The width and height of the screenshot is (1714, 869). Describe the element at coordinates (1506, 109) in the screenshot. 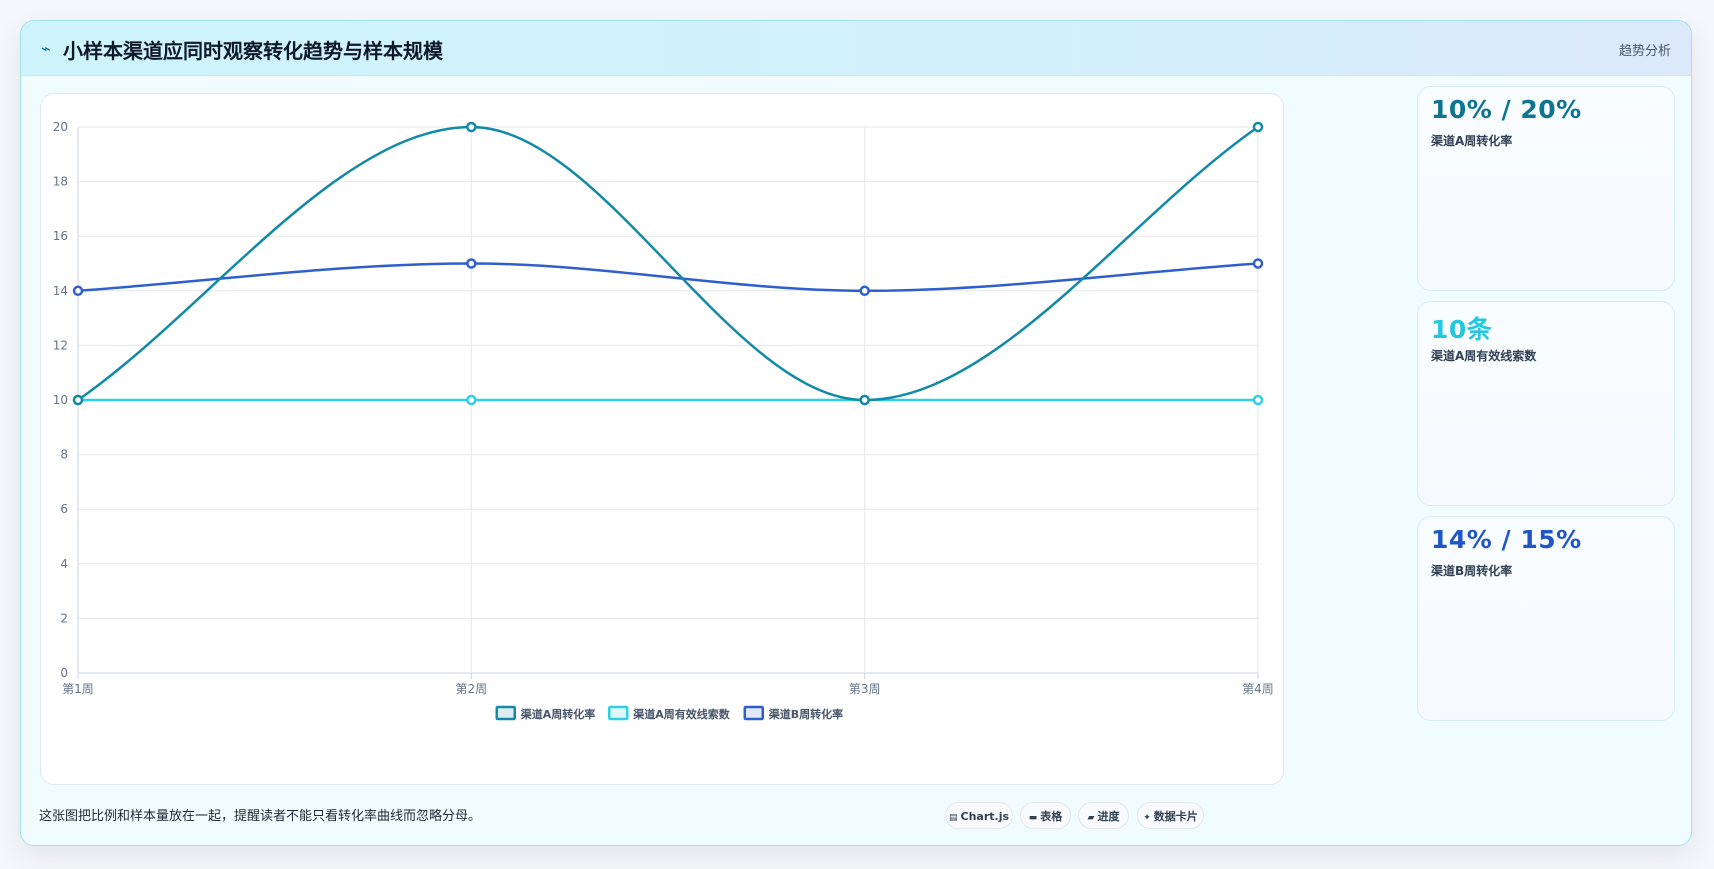

I see `stat-value: 10% / 20%` at that location.